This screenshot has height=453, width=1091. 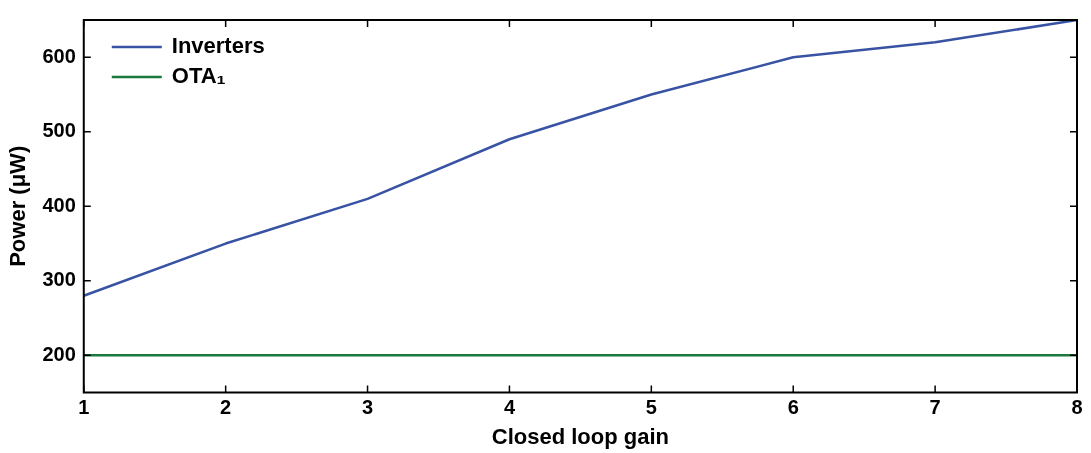 I want to click on x-tick-label: 7, so click(x=935, y=407).